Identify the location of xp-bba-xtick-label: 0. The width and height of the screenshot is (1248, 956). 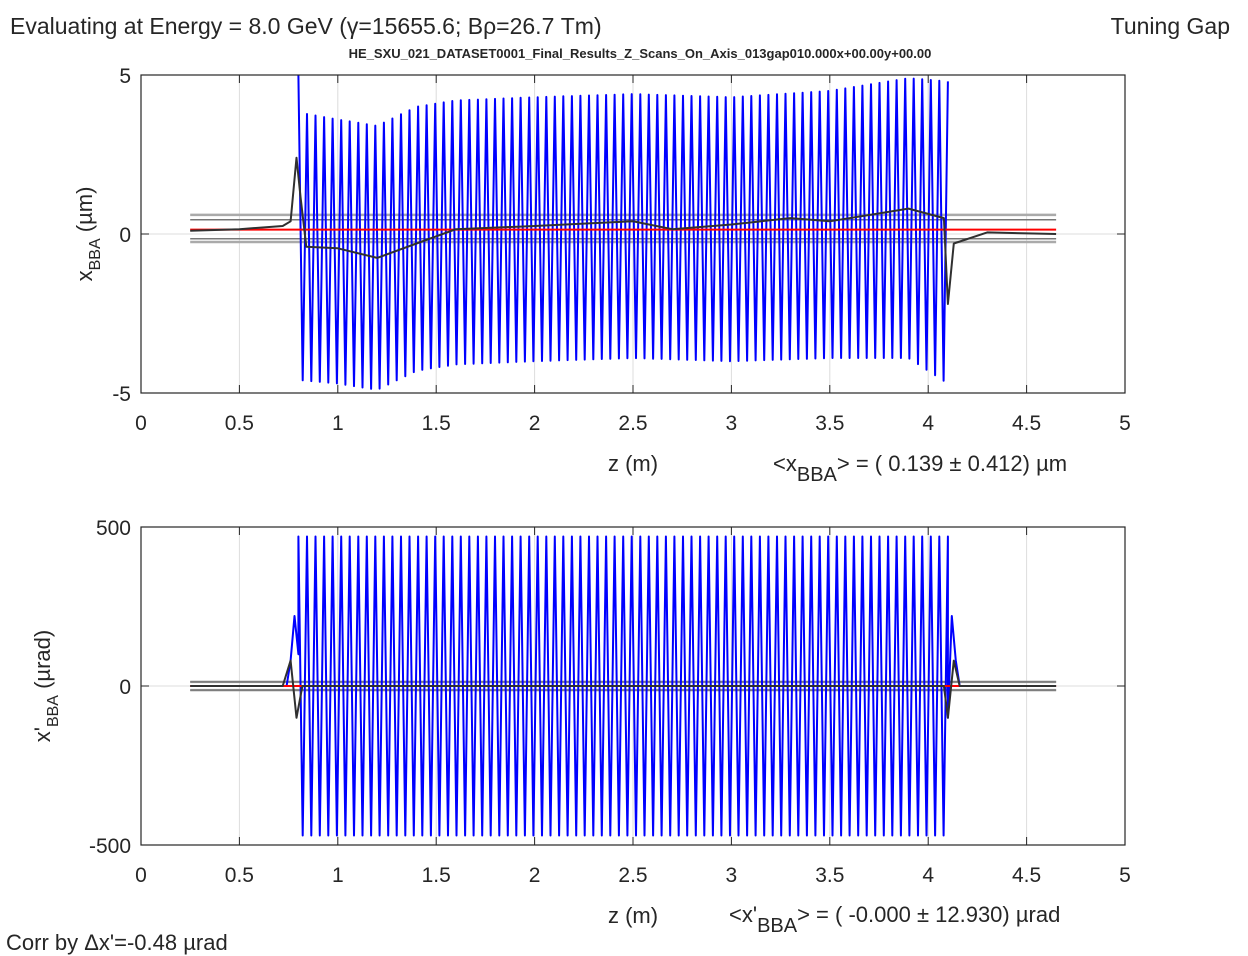
(141, 875).